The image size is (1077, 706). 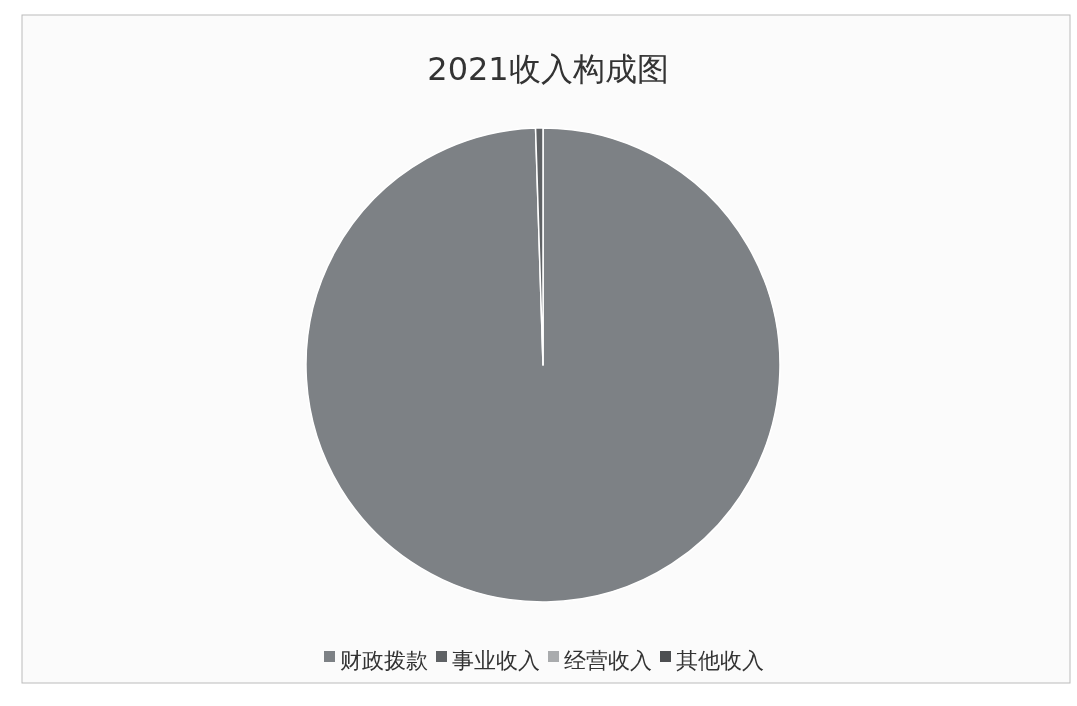 What do you see at coordinates (720, 660) in the screenshot?
I see `legend-label: 其他收入` at bounding box center [720, 660].